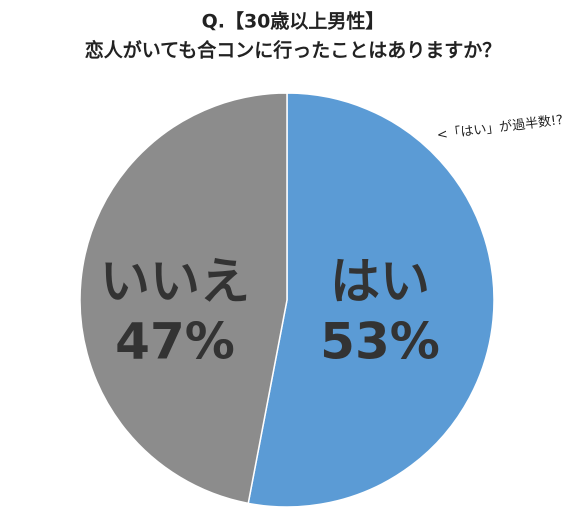 This screenshot has height=526, width=587. I want to click on slice-label: はい, so click(380, 282).